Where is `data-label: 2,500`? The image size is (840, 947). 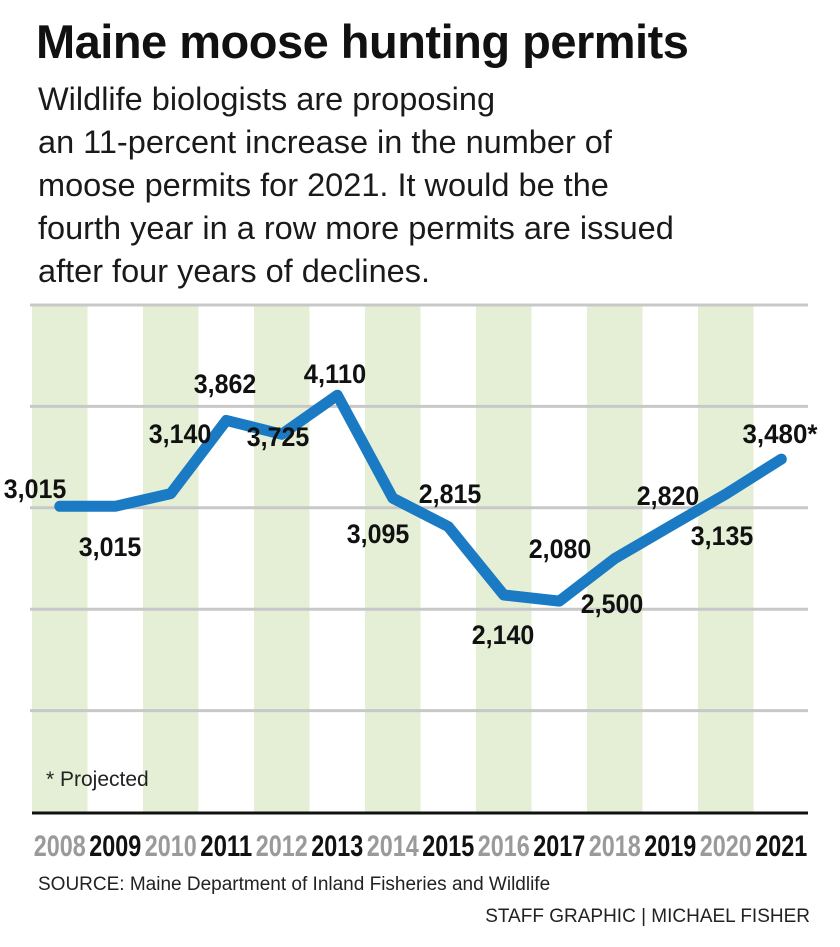
data-label: 2,500 is located at coordinates (612, 604).